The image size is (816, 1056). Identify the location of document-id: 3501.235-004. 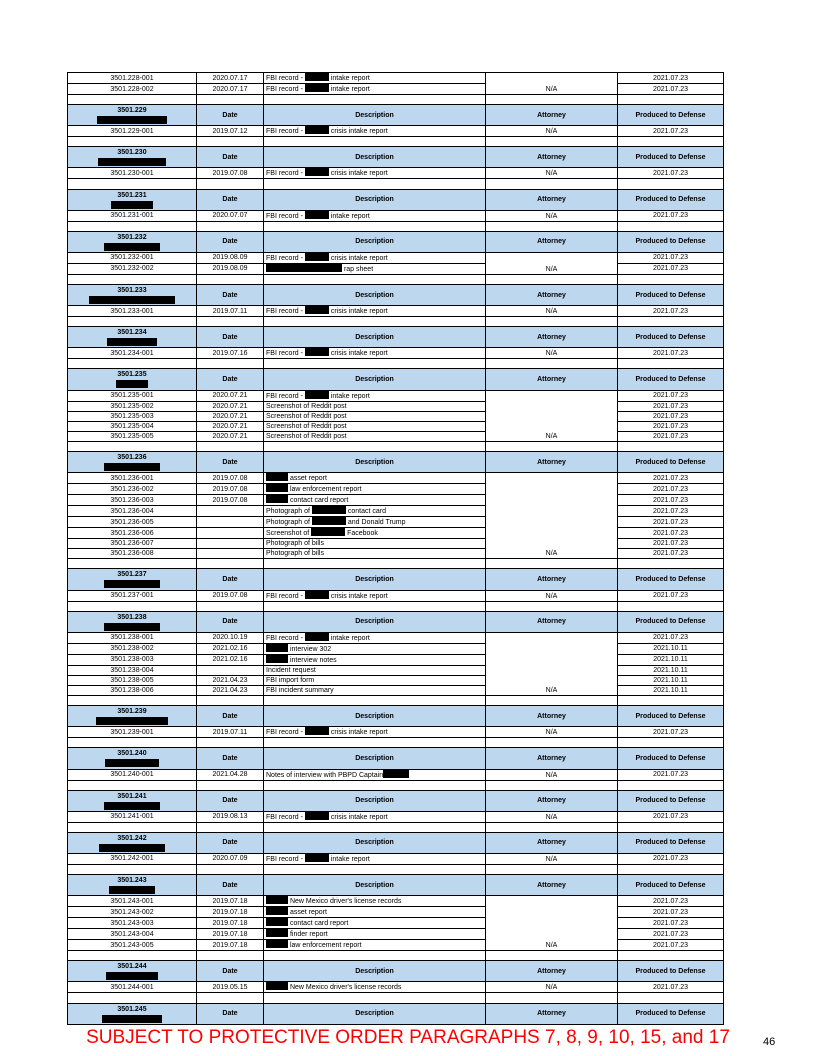
(132, 426).